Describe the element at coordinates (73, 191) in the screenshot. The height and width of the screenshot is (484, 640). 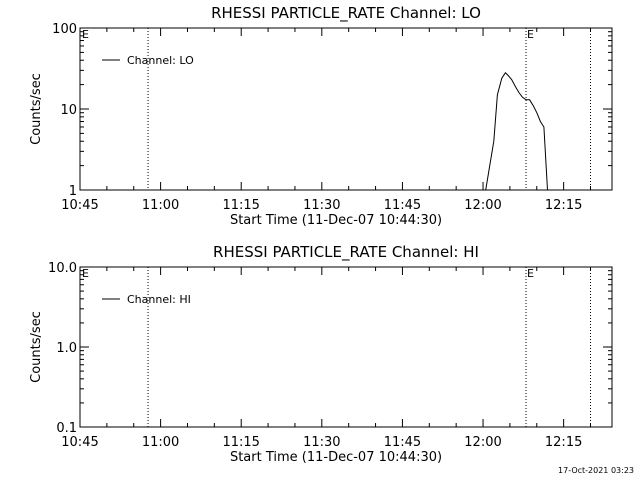
I see `y-tick-label: 1` at that location.